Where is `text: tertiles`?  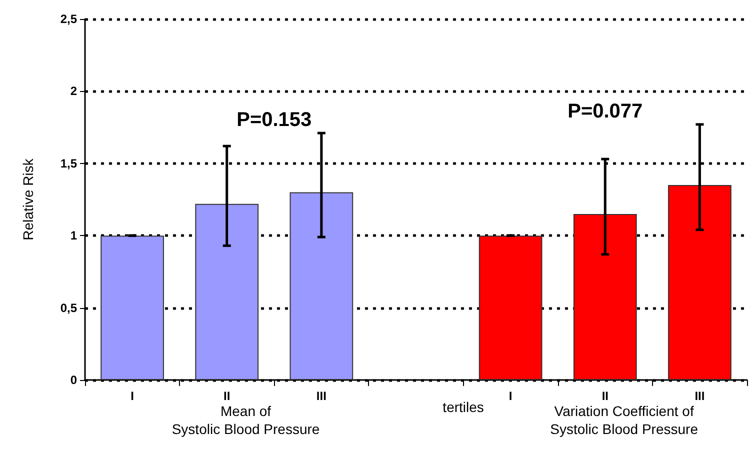
text: tertiles is located at coordinates (463, 407).